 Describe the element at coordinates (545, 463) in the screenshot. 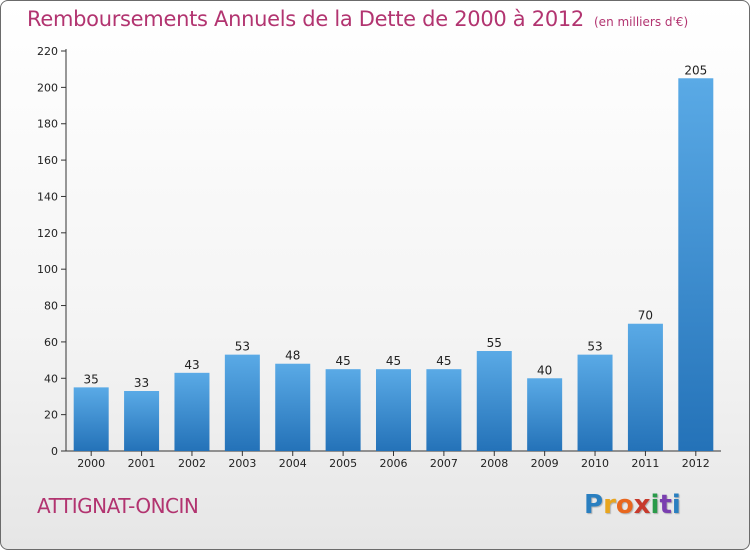

I see `x-tick-label: 2009` at that location.